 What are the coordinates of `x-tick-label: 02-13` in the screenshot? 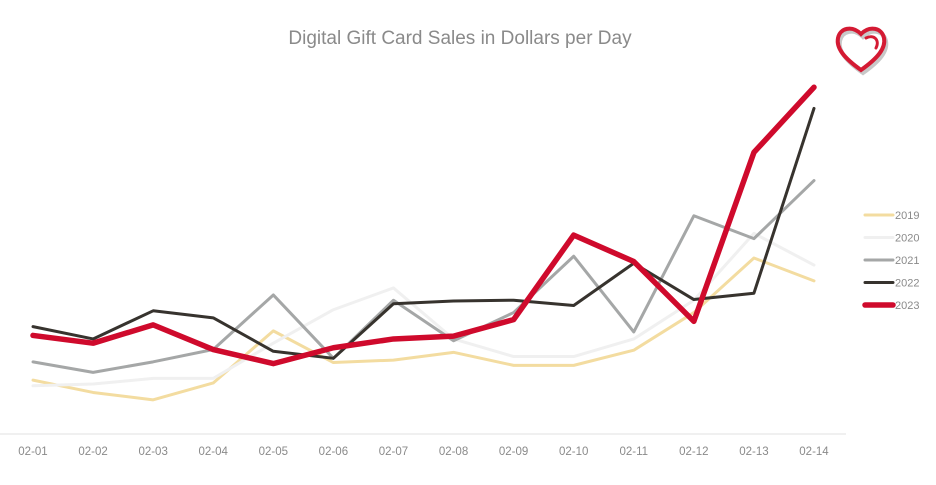 It's located at (753, 452).